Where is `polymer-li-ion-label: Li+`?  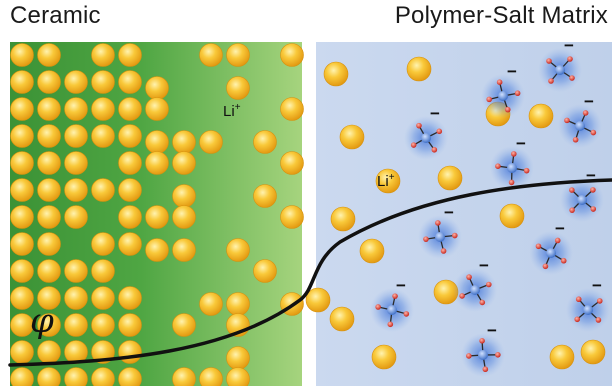 polymer-li-ion-label: Li+ is located at coordinates (386, 181).